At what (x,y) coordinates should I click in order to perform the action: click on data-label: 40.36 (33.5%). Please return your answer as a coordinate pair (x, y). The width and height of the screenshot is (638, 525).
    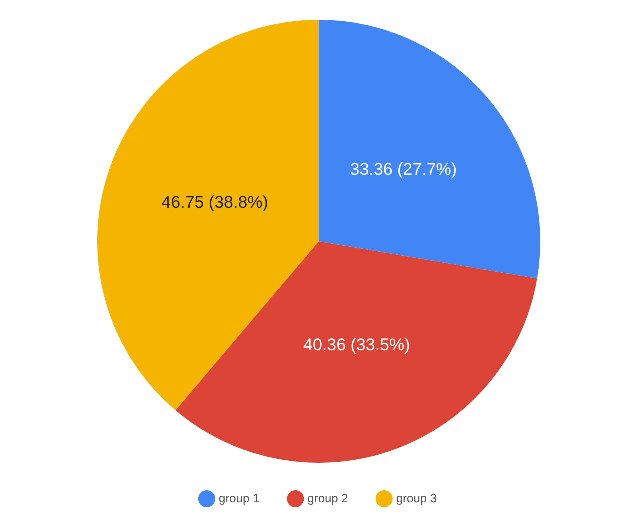
    Looking at the image, I should click on (356, 344).